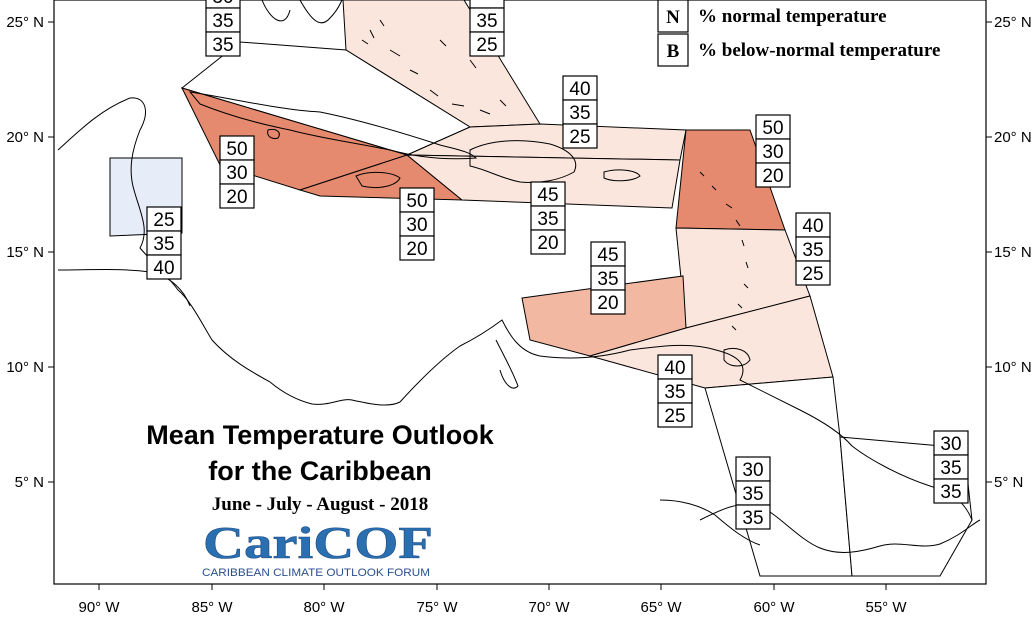 This screenshot has height=630, width=1036. Describe the element at coordinates (1013, 22) in the screenshot. I see `lat-label-25-right: 25° N` at that location.